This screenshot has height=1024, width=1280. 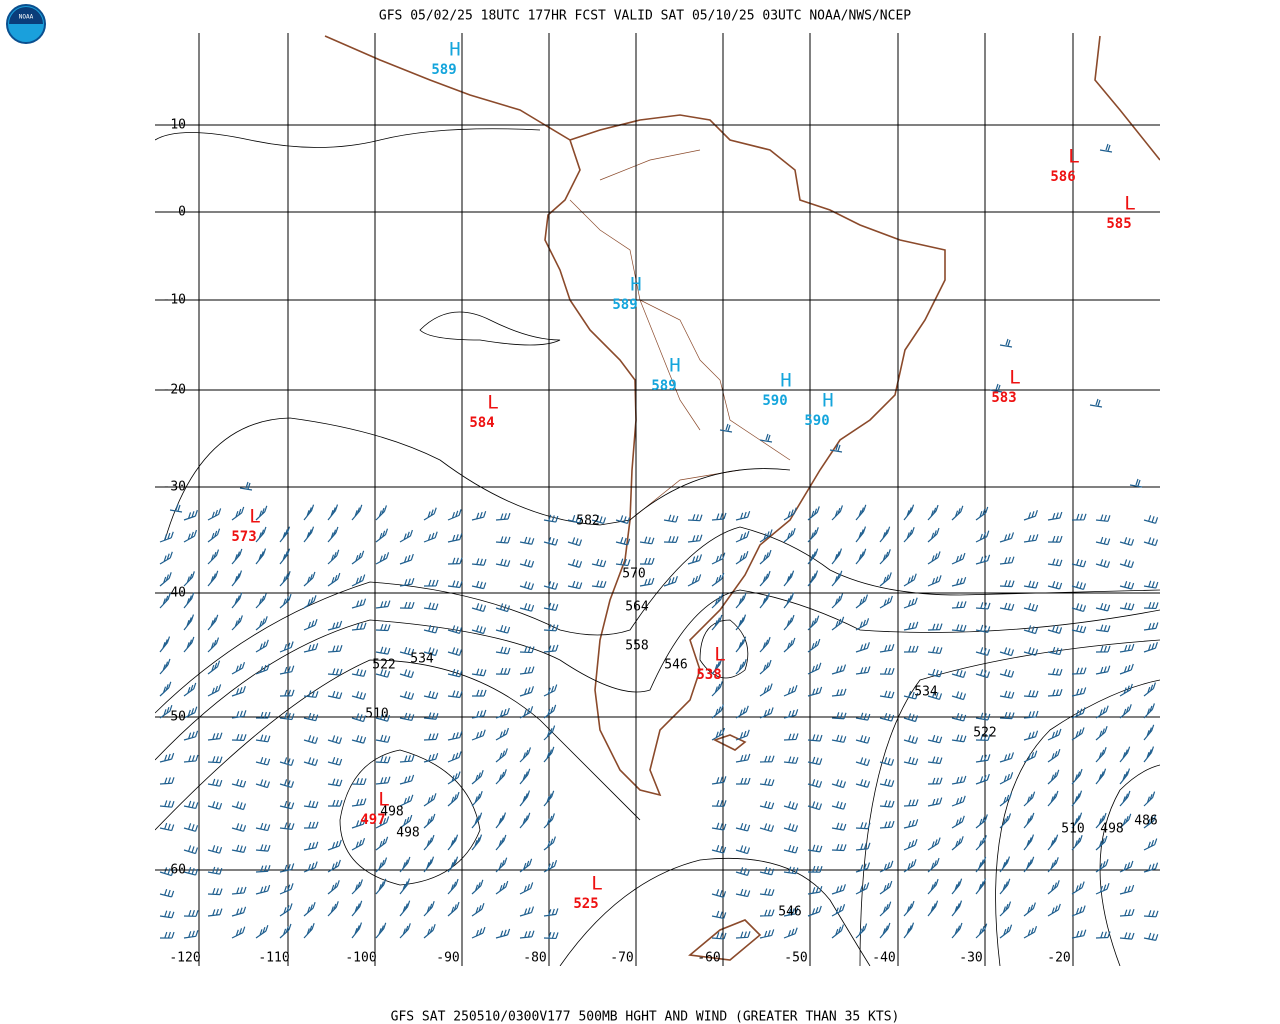 What do you see at coordinates (1127, 98) in the screenshot?
I see `coastline` at bounding box center [1127, 98].